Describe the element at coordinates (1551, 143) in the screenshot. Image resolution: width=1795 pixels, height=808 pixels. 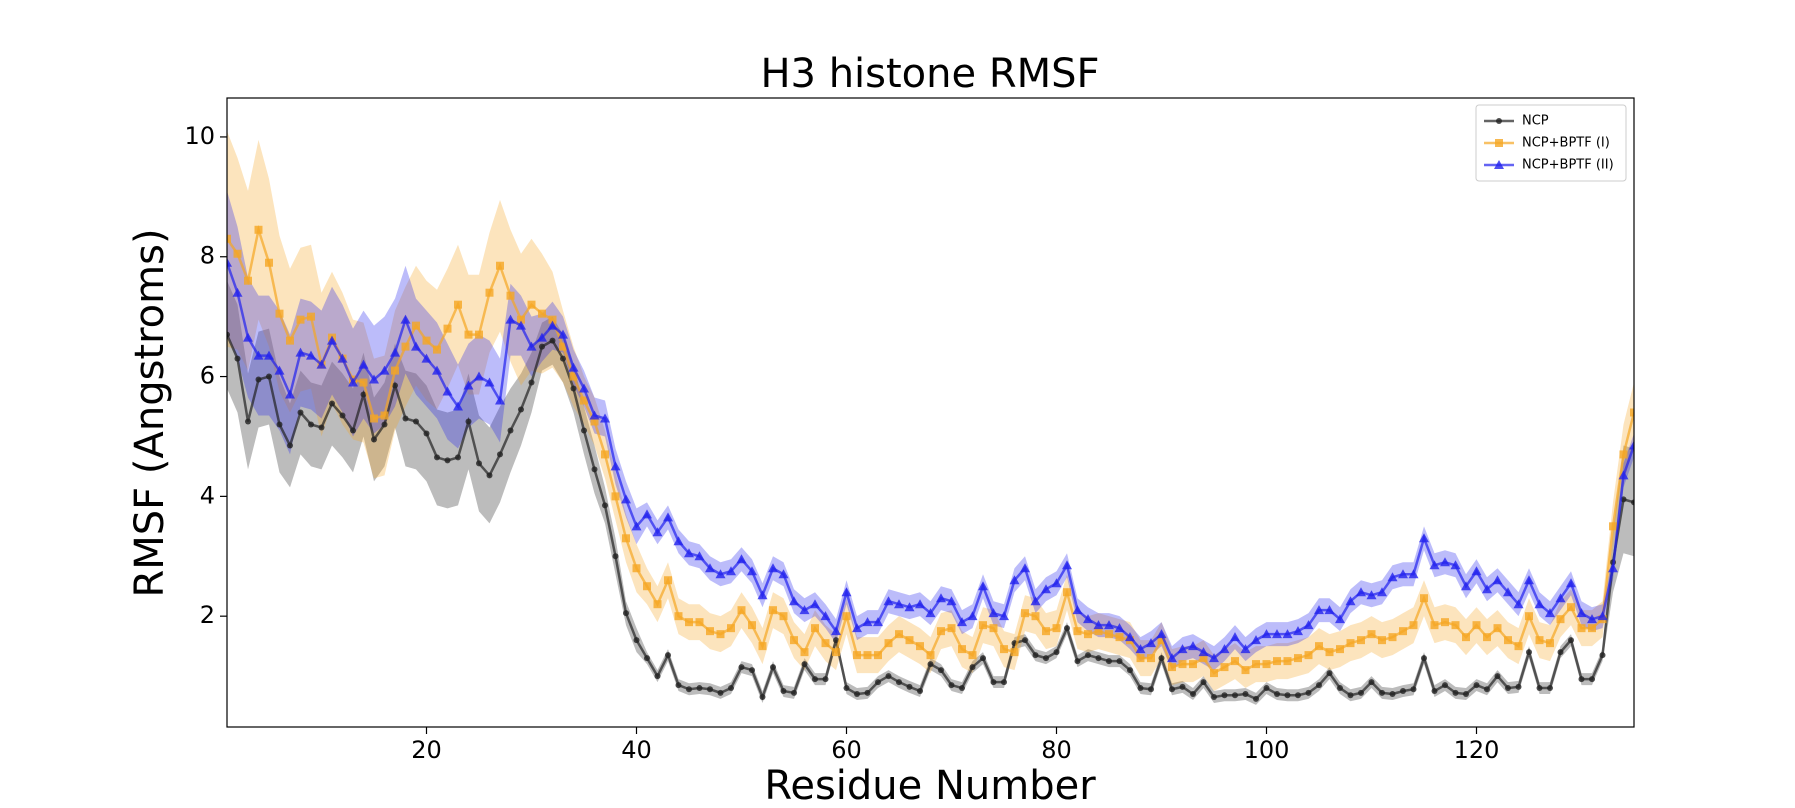
I see `legend-box` at that location.